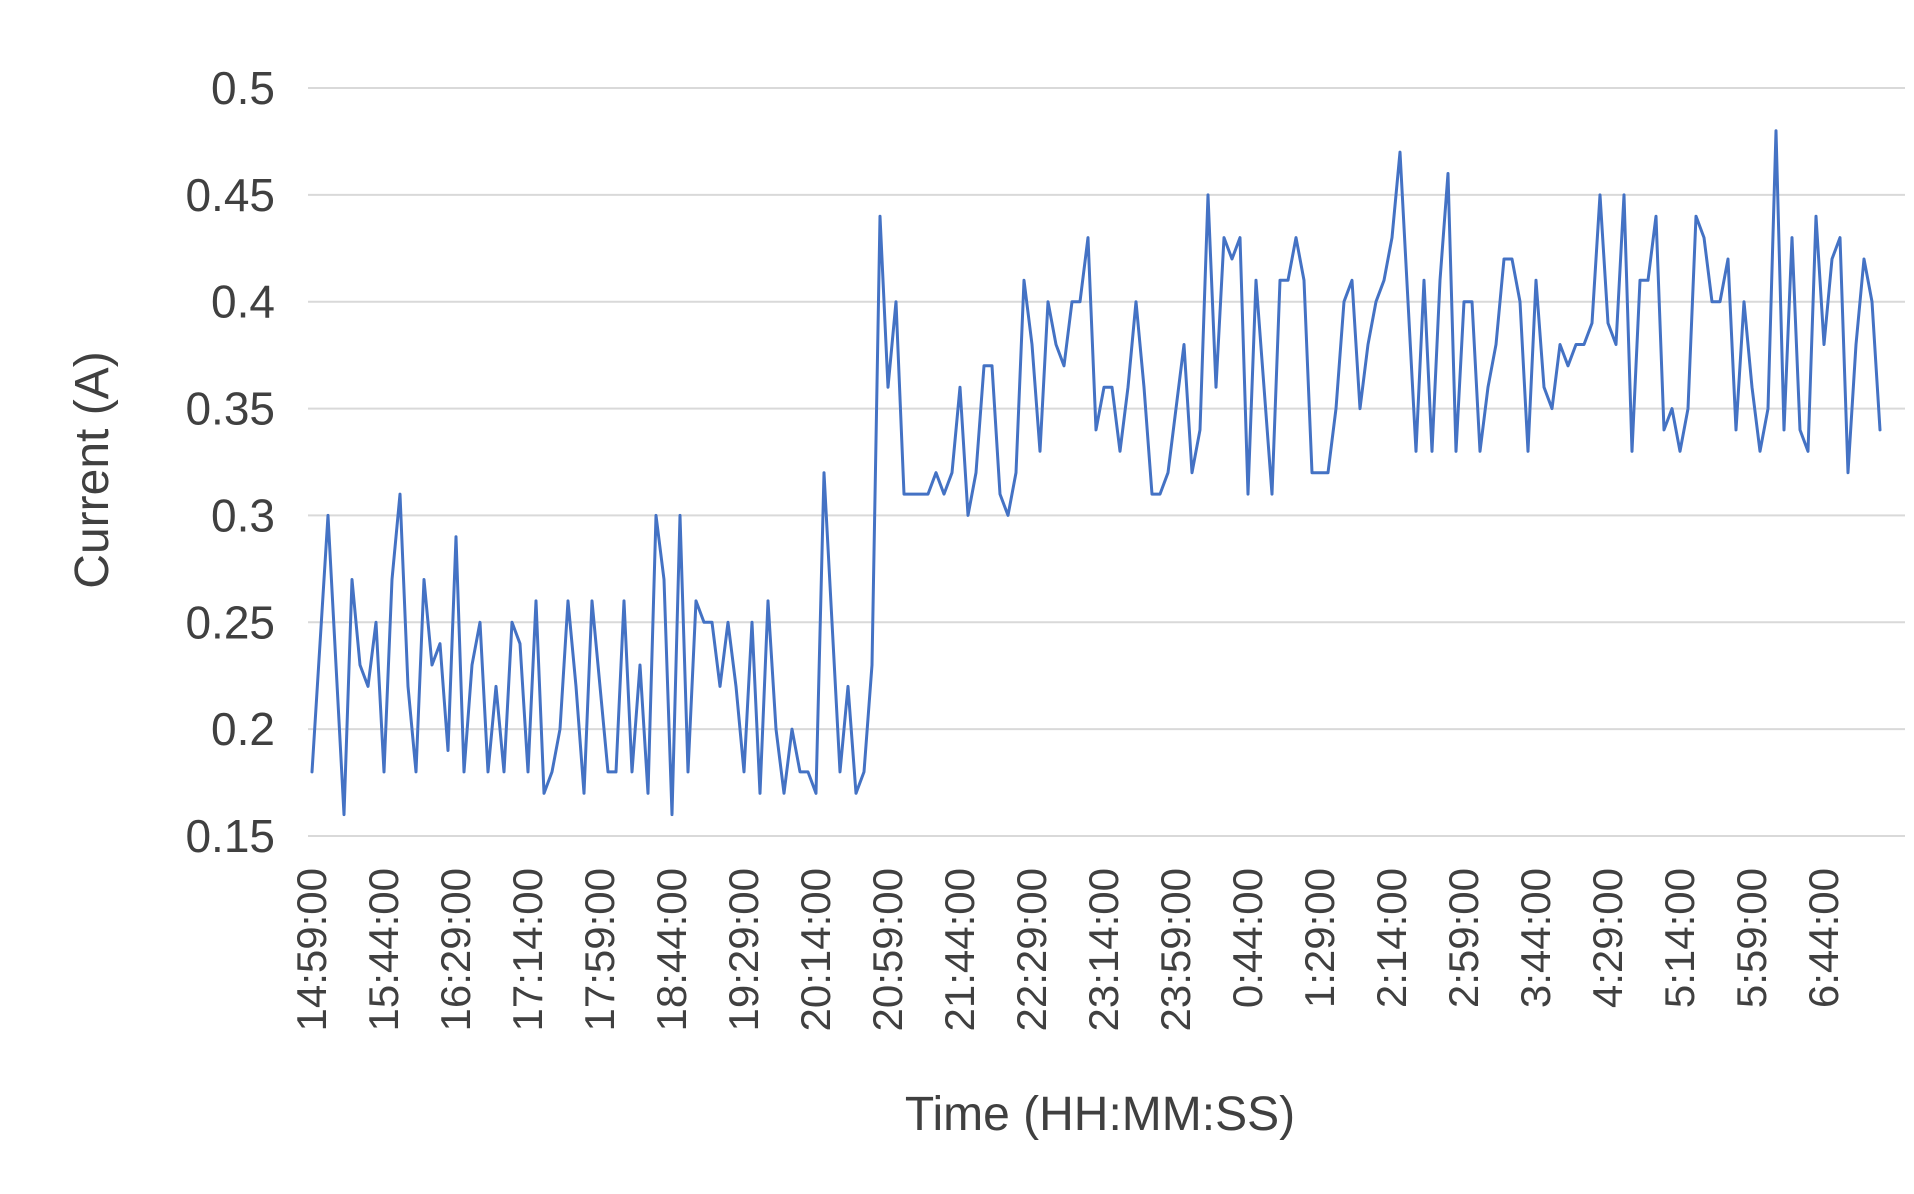 This screenshot has height=1194, width=1914. What do you see at coordinates (959, 950) in the screenshot?
I see `x-tick-label: 21:44:00` at bounding box center [959, 950].